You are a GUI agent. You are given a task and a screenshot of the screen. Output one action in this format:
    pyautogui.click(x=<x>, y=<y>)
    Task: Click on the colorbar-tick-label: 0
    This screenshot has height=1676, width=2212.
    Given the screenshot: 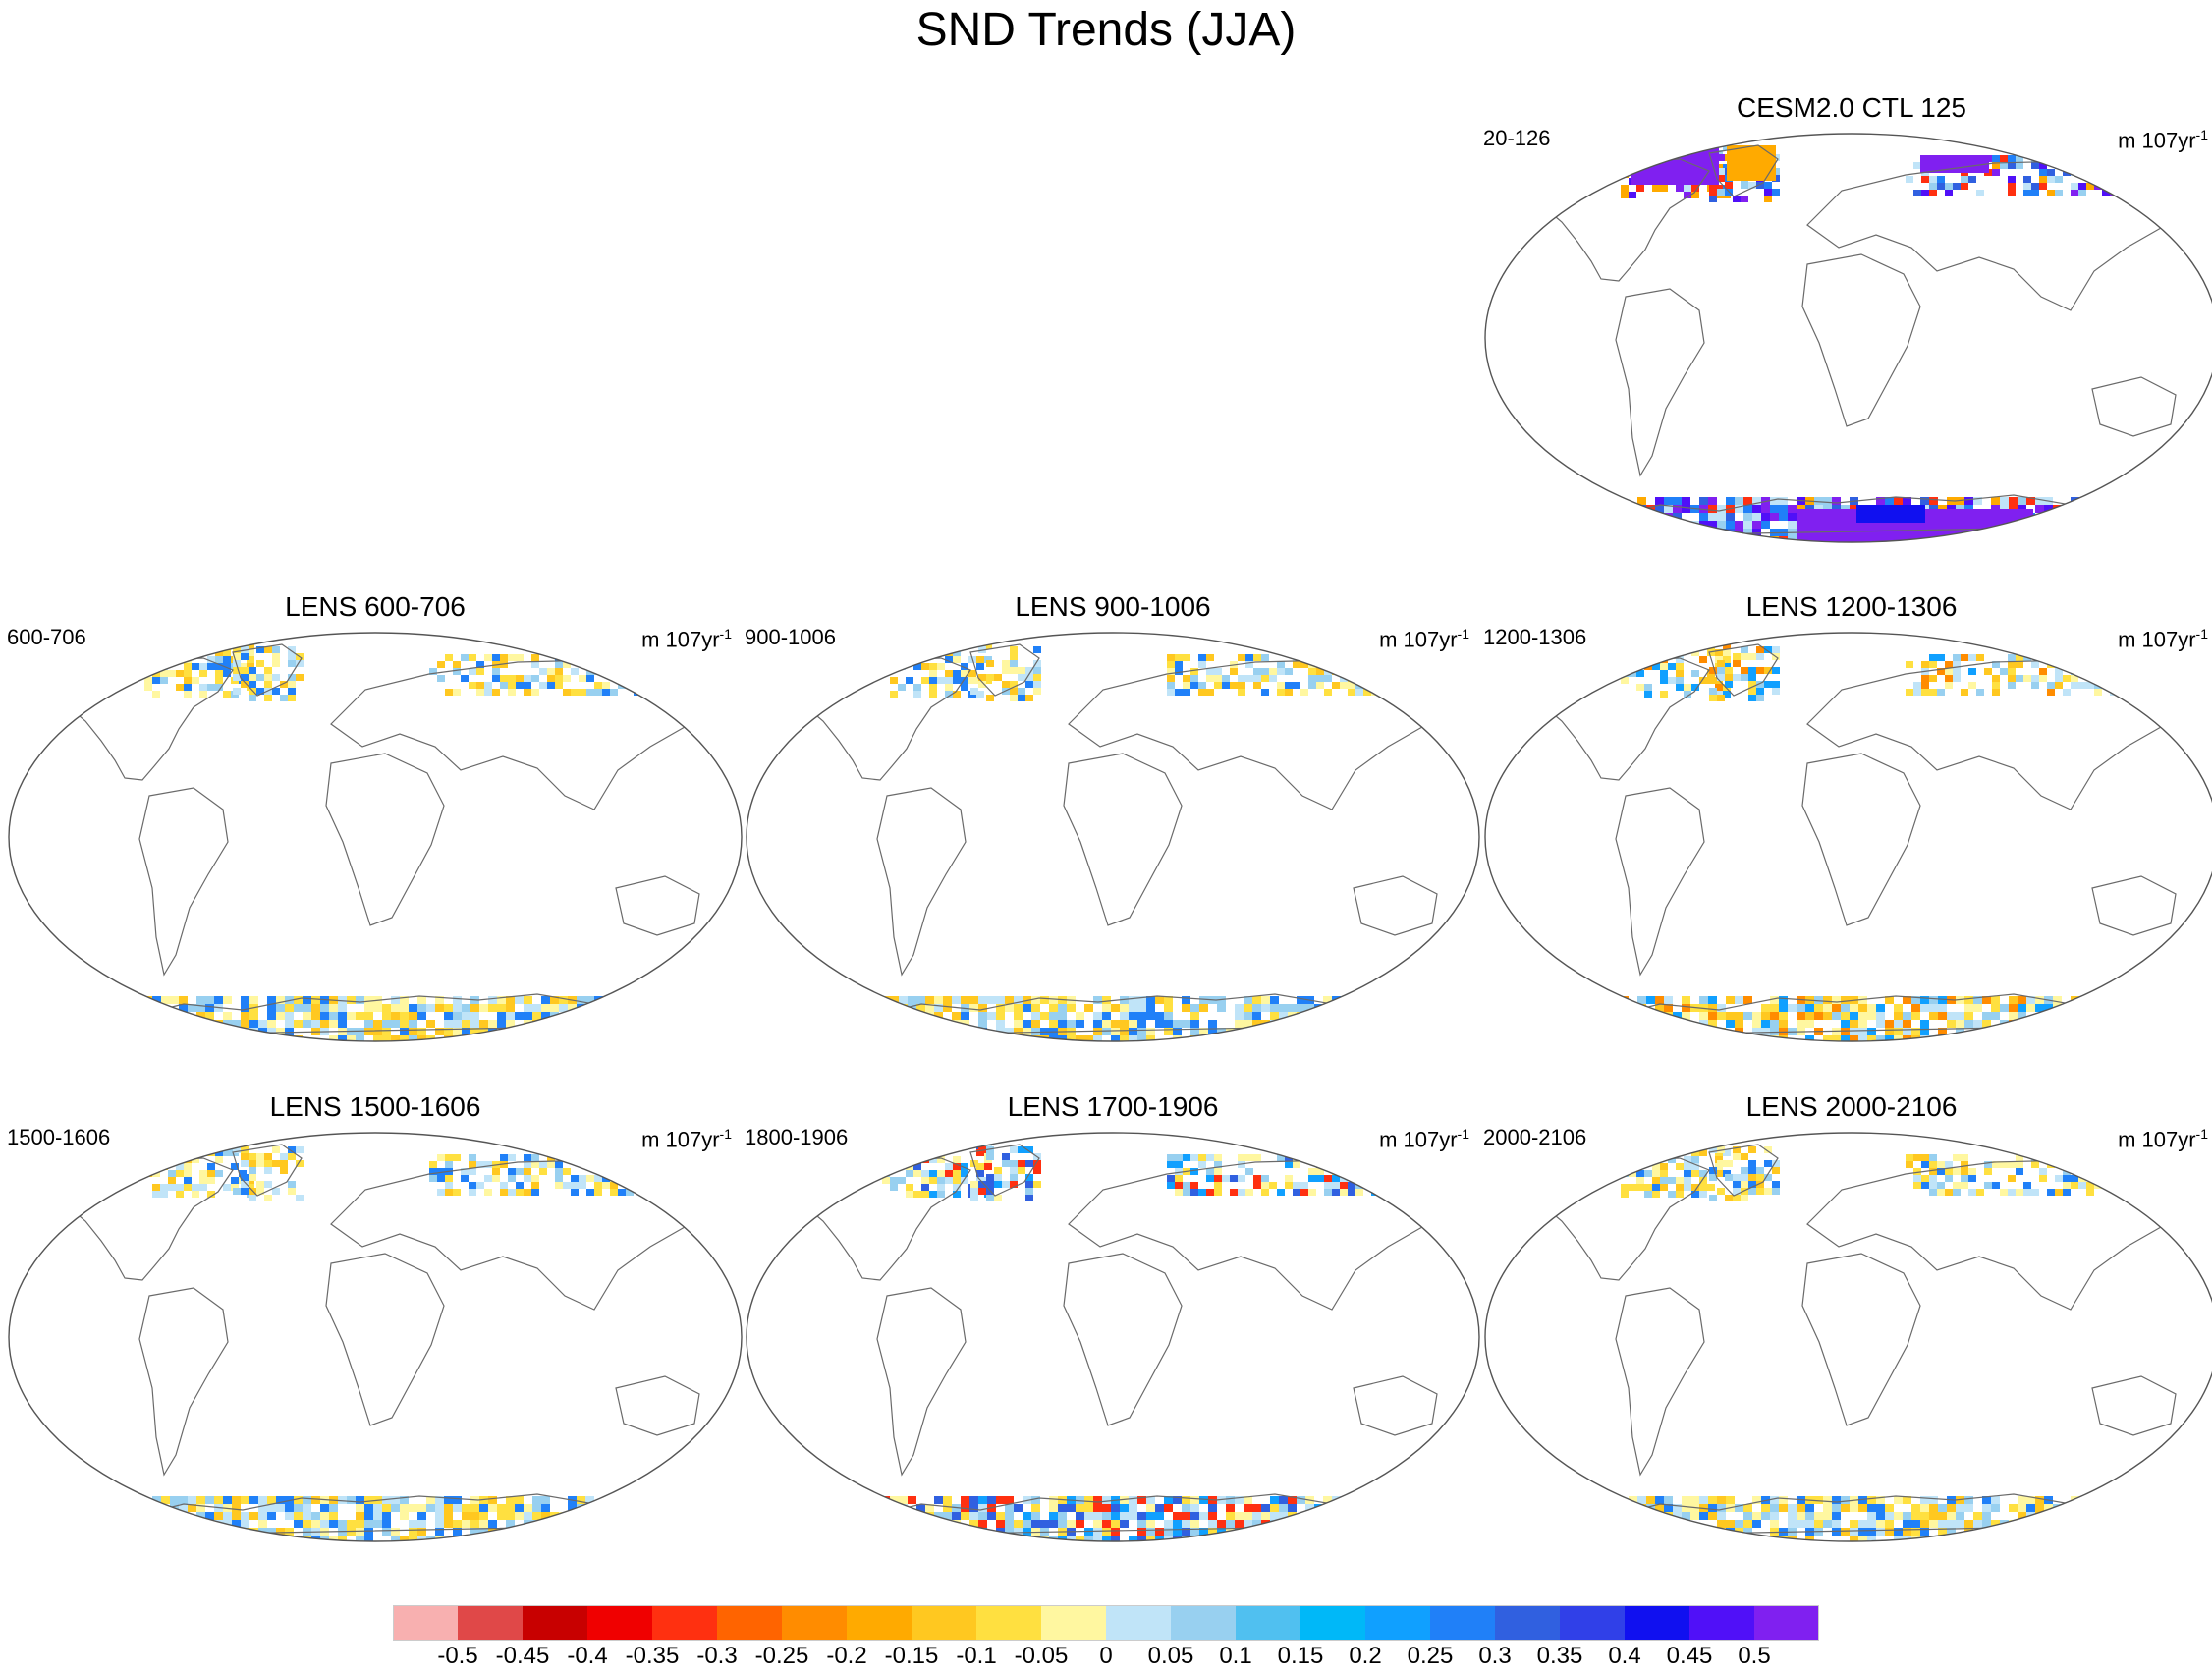 What is the action you would take?
    pyautogui.click(x=1106, y=1656)
    